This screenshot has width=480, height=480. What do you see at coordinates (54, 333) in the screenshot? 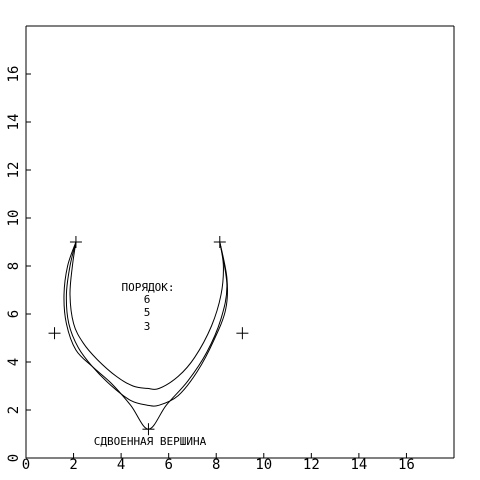
I see `plus-marker-left-side` at bounding box center [54, 333].